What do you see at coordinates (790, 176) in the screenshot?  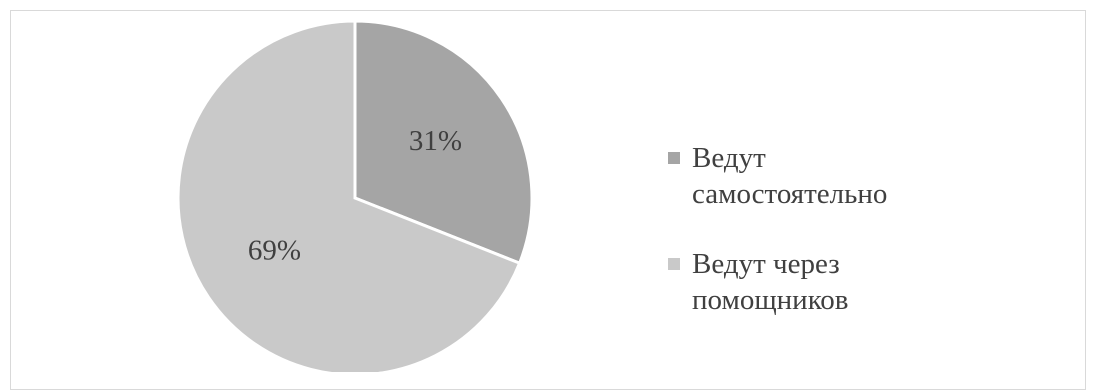 I see `legend-label-self: Ведут самостоятельно` at bounding box center [790, 176].